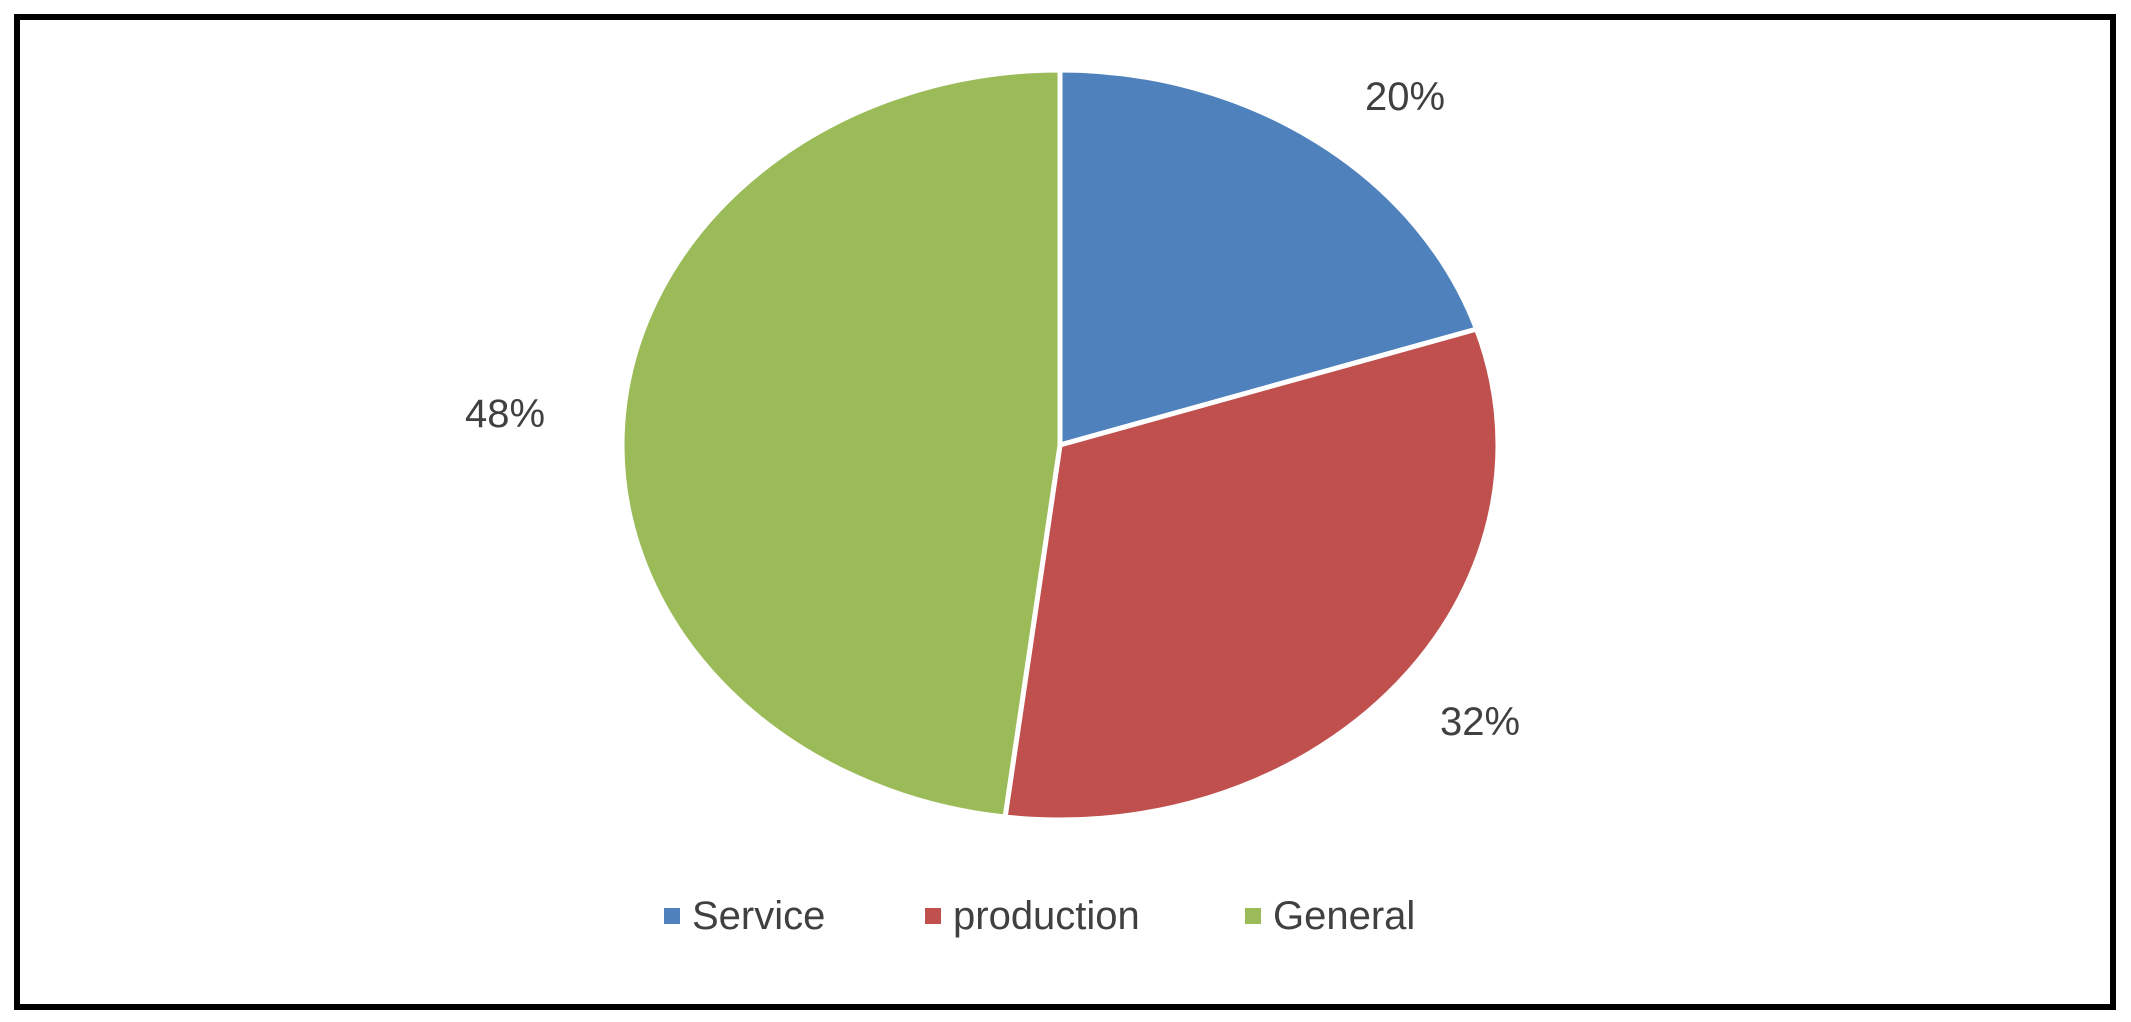  I want to click on legend-swatch-general, so click(1253, 916).